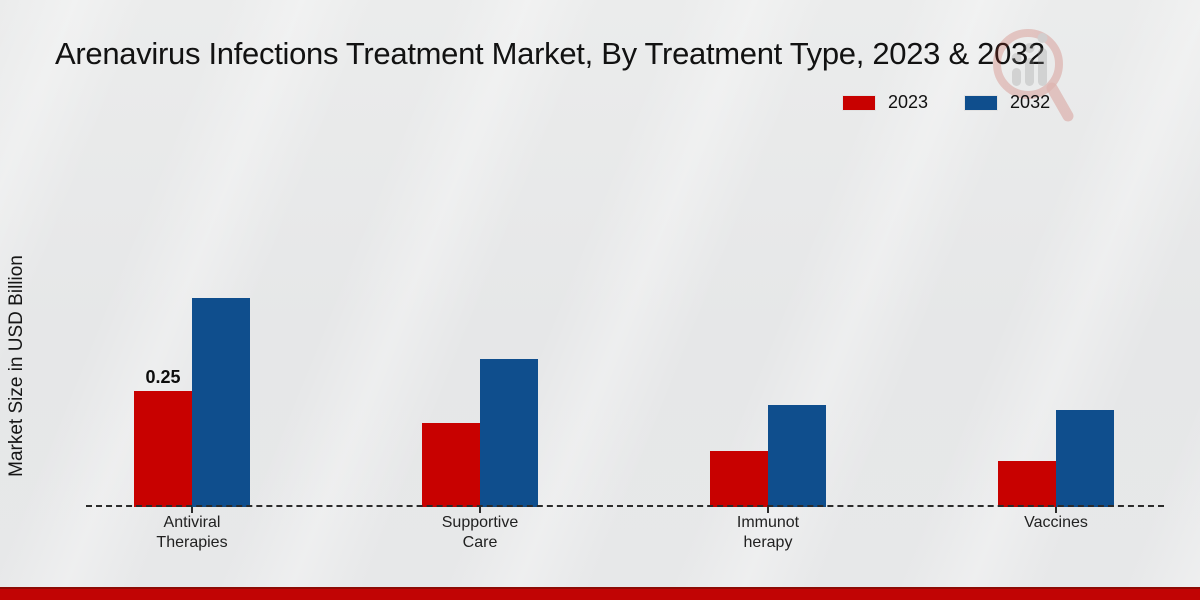 This screenshot has height=600, width=1200. I want to click on category-label-vaccines: Vaccines, so click(1056, 522).